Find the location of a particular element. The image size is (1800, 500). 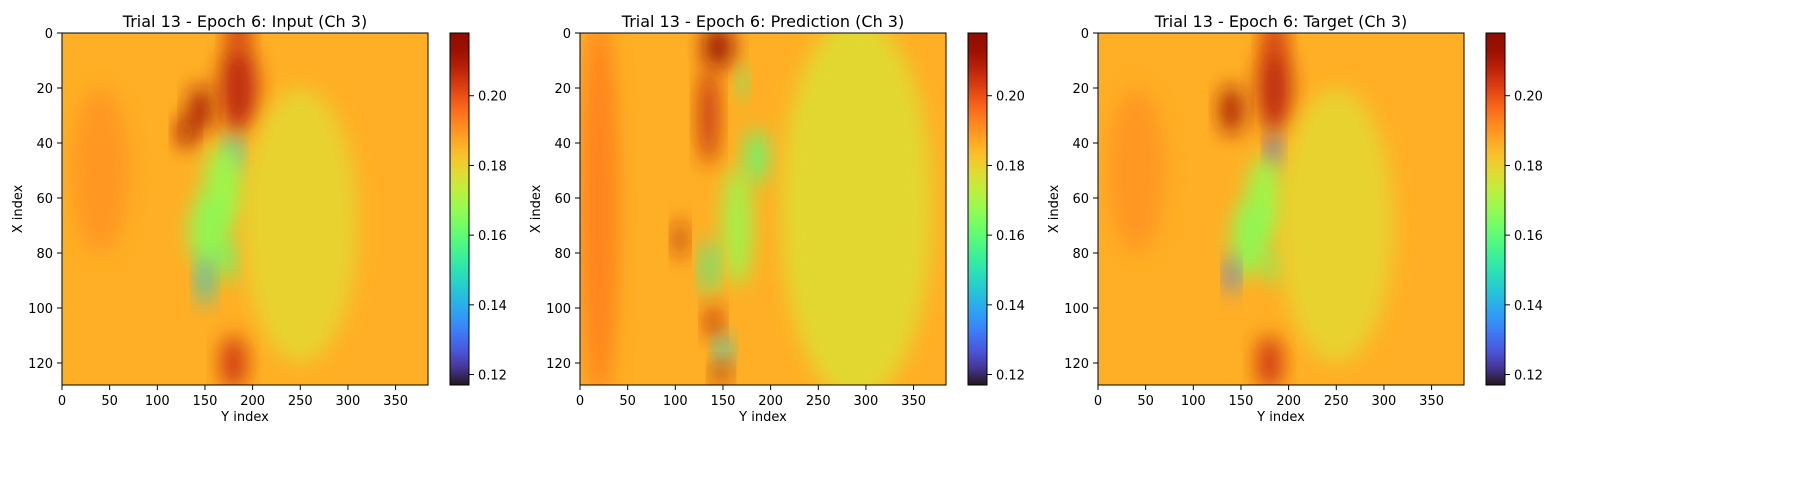

x-tick-label: 50 is located at coordinates (1145, 401).